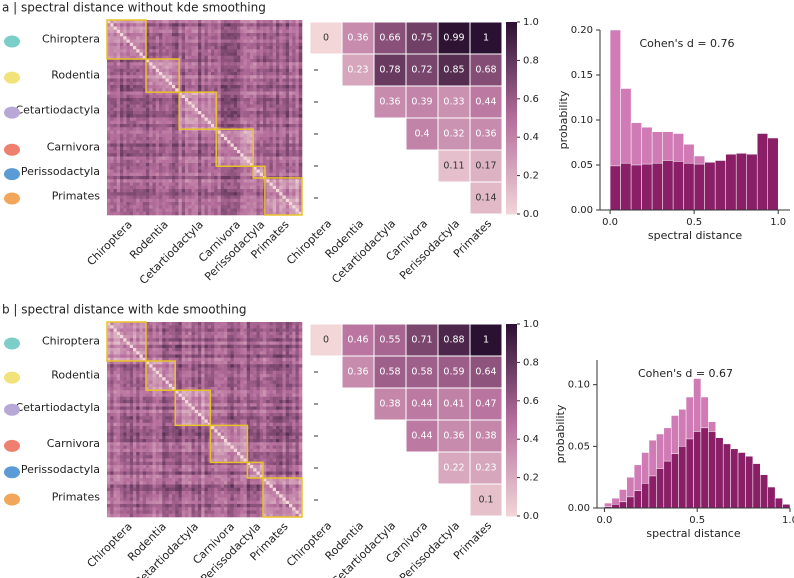  I want to click on similarity-texture, so click(205, 118).